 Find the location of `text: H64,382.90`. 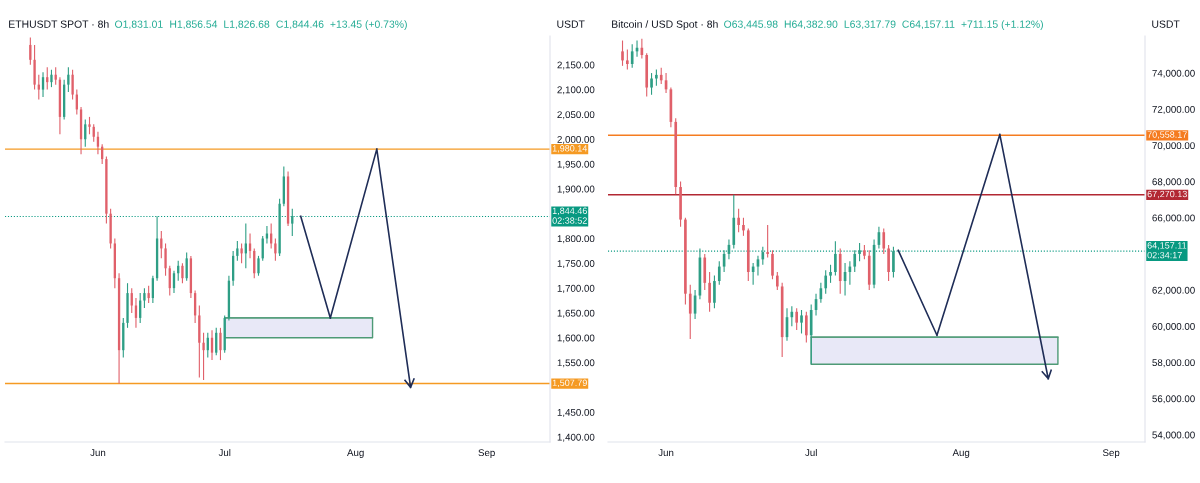

text: H64,382.90 is located at coordinates (811, 25).